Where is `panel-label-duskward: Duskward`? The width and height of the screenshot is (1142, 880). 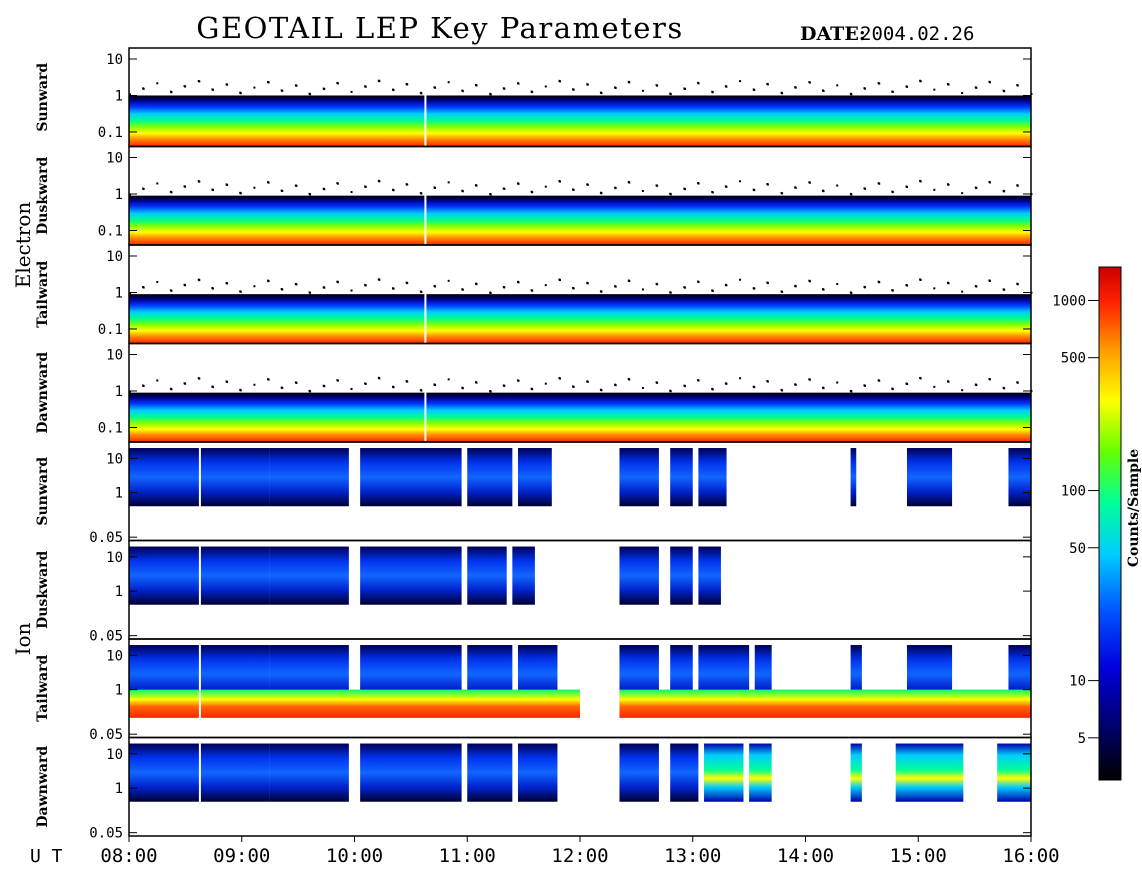 panel-label-duskward: Duskward is located at coordinates (43, 195).